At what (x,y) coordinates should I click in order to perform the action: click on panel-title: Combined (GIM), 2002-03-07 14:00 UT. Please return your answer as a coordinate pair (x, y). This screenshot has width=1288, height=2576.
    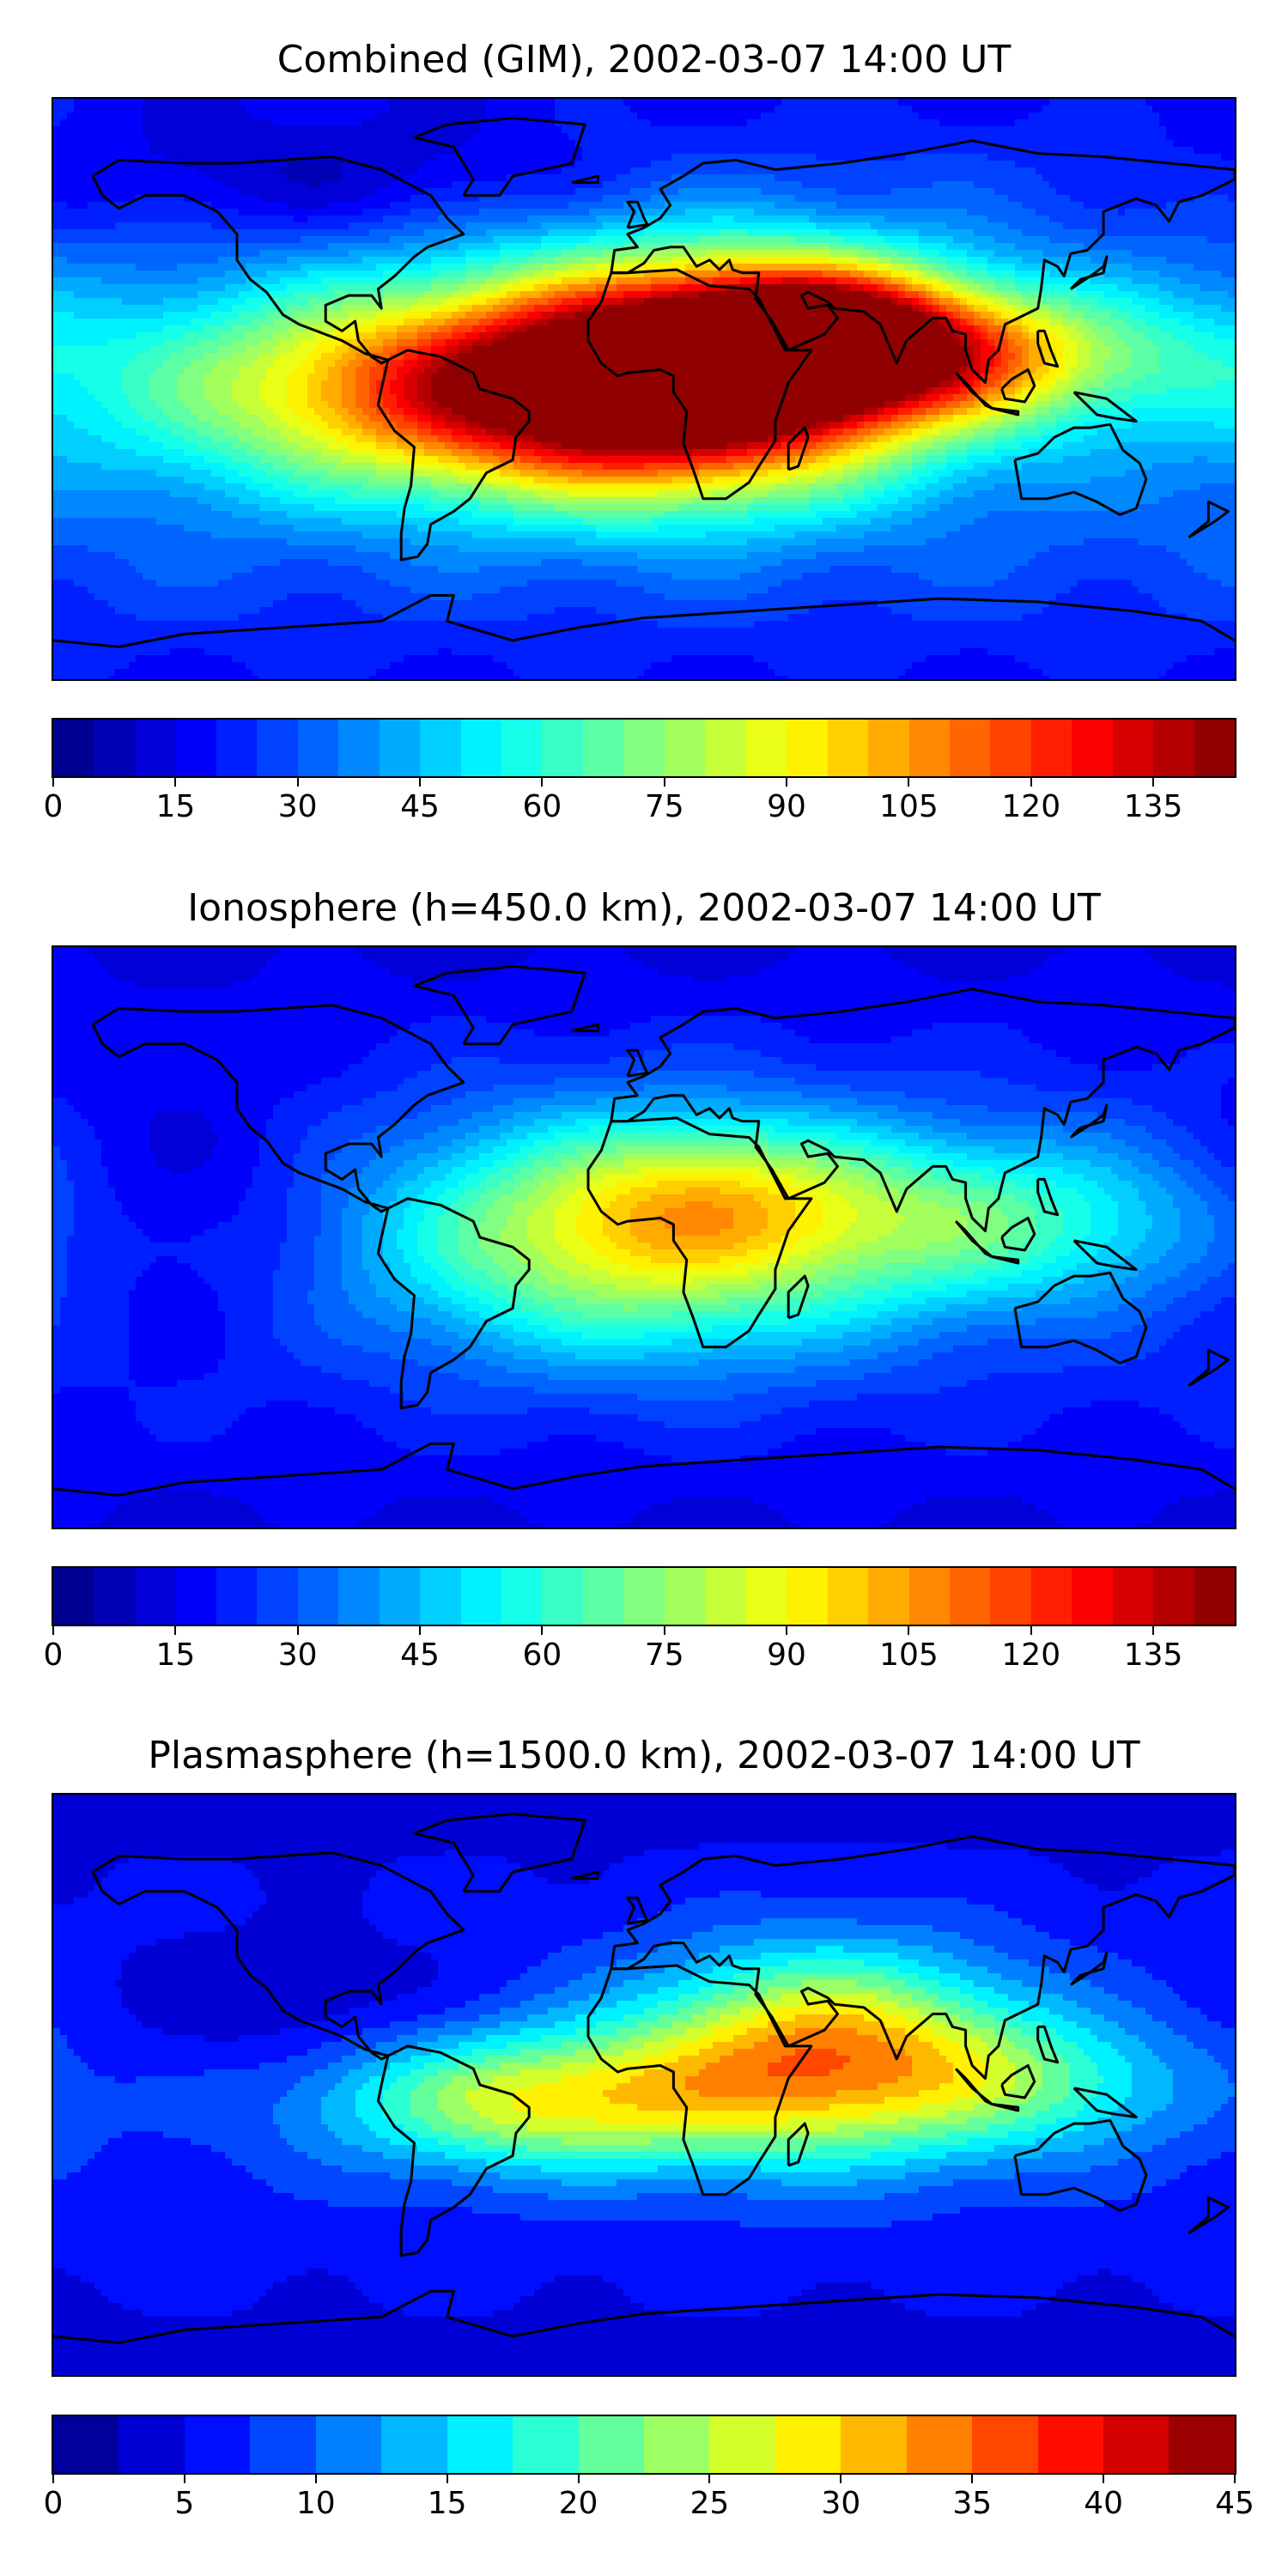
    Looking at the image, I should click on (644, 60).